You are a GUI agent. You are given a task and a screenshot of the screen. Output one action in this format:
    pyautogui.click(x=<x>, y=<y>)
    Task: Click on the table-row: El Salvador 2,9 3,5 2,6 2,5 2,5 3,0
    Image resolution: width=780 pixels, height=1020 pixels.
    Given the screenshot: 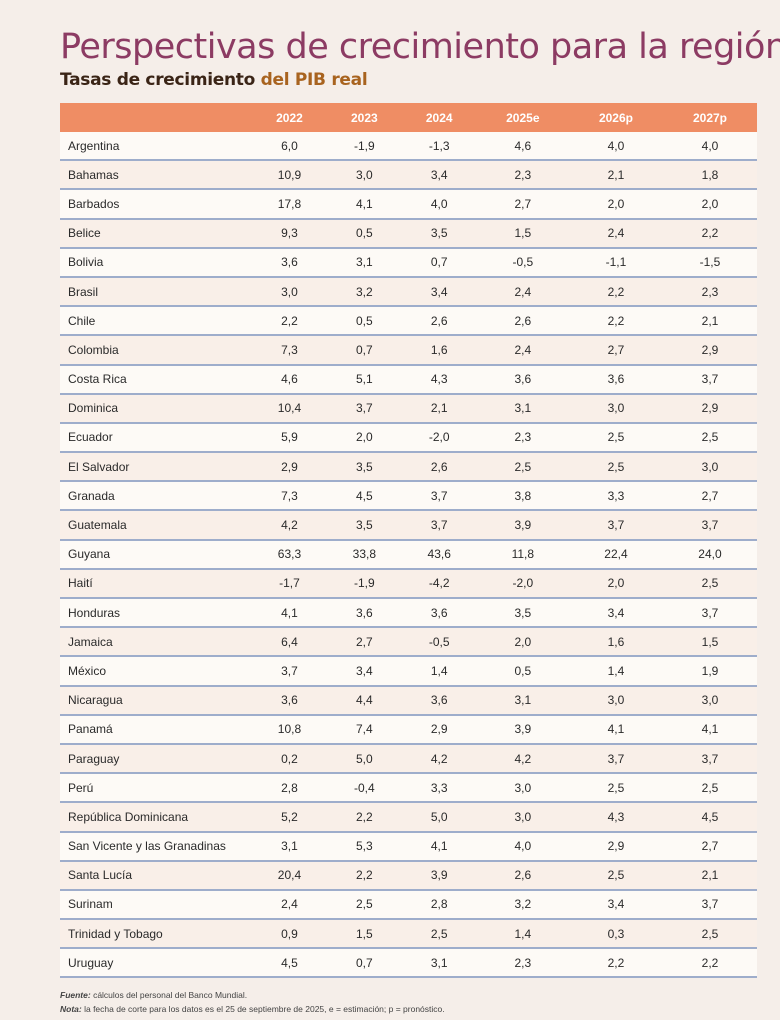 What is the action you would take?
    pyautogui.click(x=408, y=467)
    